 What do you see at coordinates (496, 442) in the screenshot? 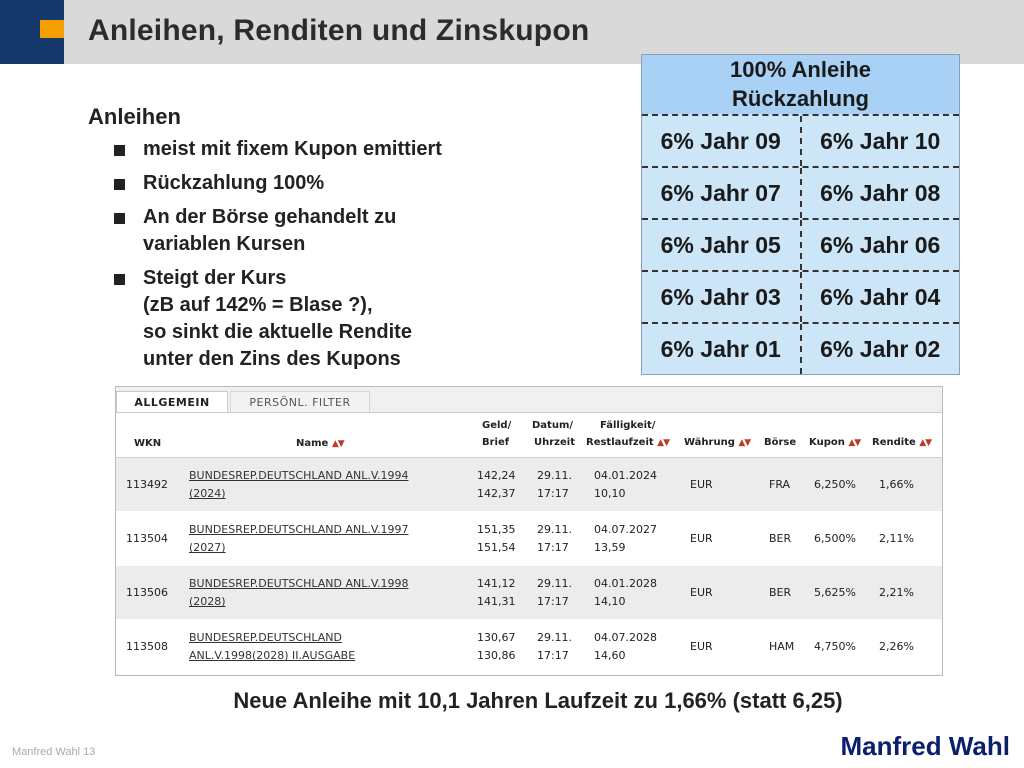
I see `col-brief: Brief` at bounding box center [496, 442].